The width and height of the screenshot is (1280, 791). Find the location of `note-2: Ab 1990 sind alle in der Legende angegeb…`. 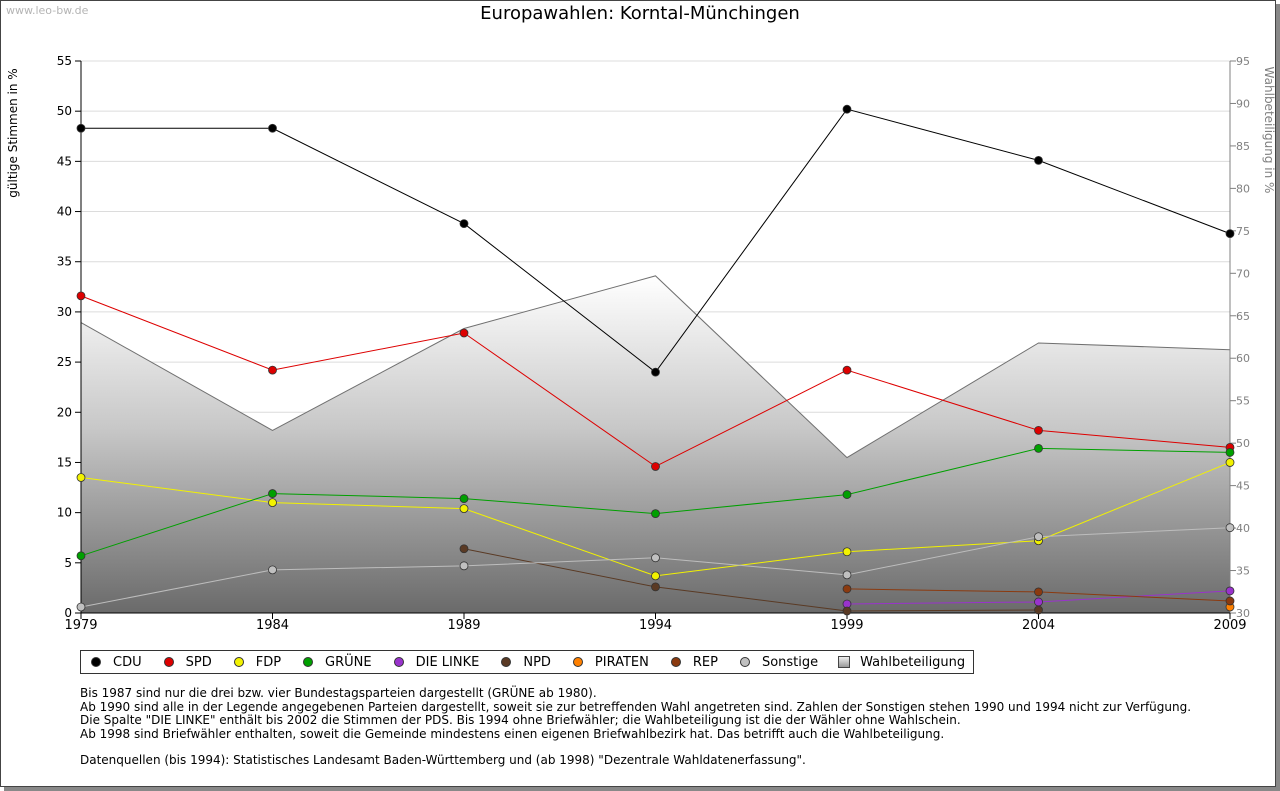

note-2: Ab 1990 sind alle in der Legende angegeb… is located at coordinates (636, 706).